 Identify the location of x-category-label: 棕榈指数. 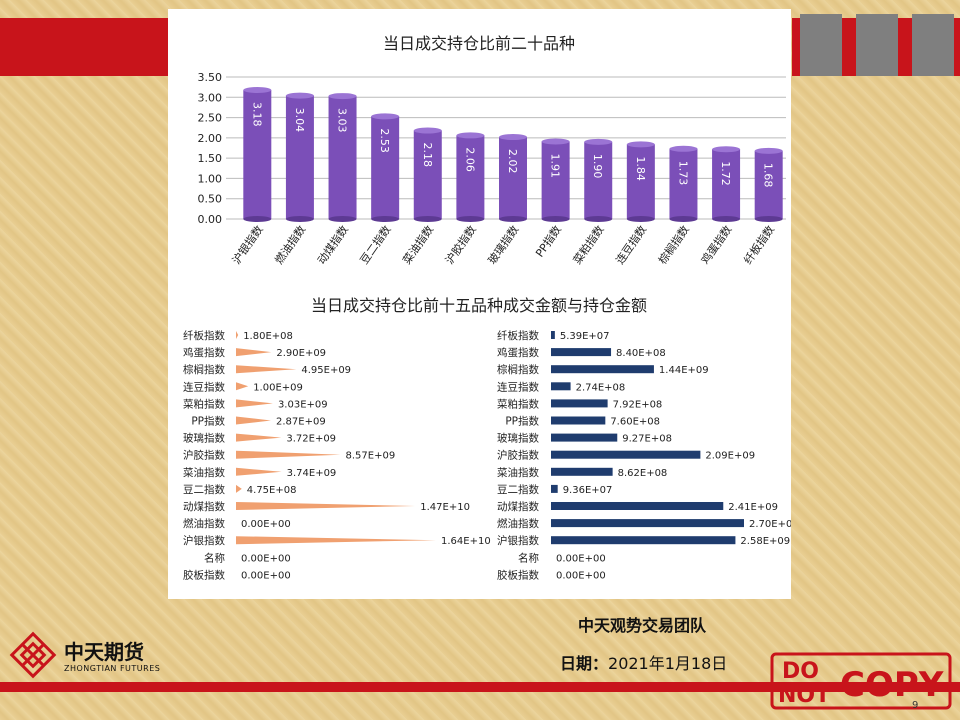
(673, 245).